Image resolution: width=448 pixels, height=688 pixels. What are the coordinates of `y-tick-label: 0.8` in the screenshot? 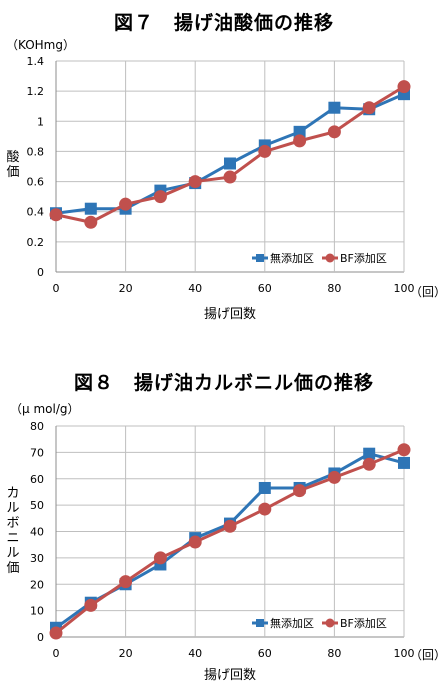 It's located at (36, 151).